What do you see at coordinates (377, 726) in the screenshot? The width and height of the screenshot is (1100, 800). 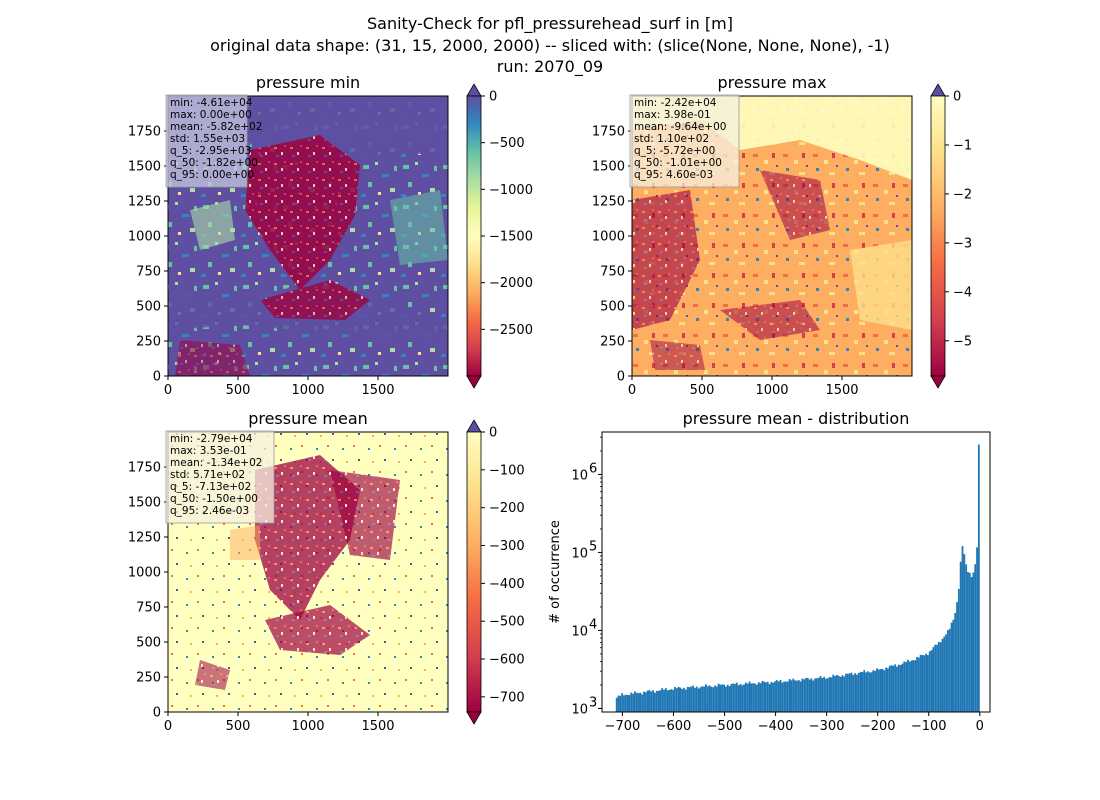 I see `x-tick-label: 1500` at bounding box center [377, 726].